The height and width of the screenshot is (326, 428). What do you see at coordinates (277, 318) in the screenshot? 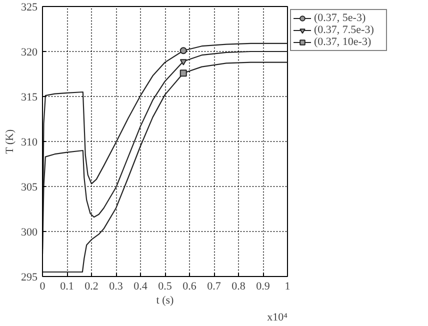
I see `text: x10⁴` at bounding box center [277, 318].